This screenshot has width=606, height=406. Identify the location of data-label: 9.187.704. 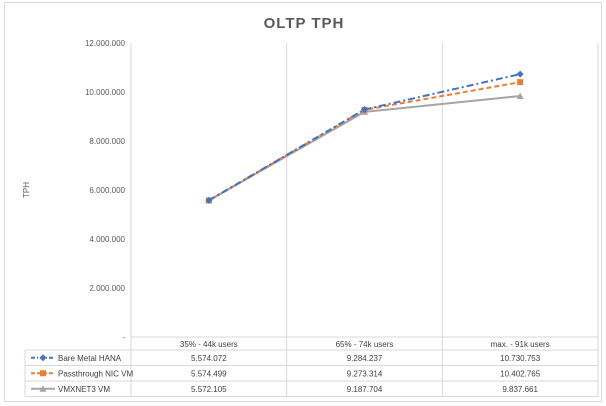
(365, 389).